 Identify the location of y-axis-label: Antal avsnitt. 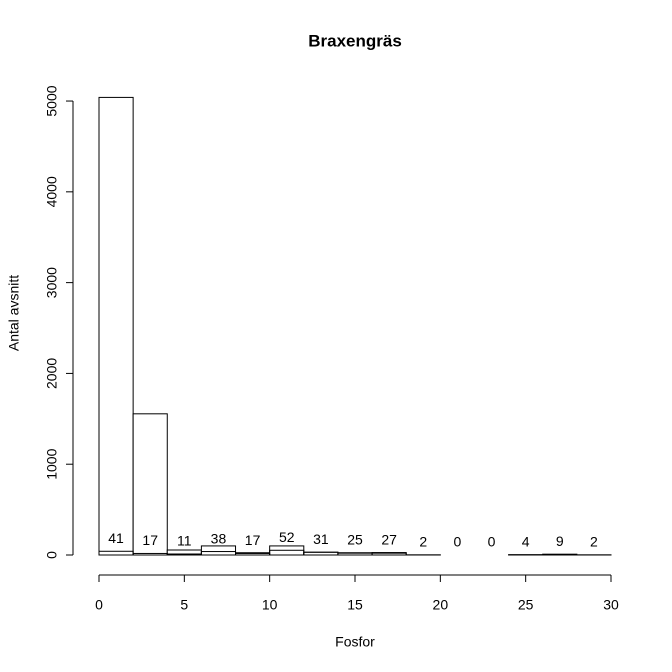
(14, 313).